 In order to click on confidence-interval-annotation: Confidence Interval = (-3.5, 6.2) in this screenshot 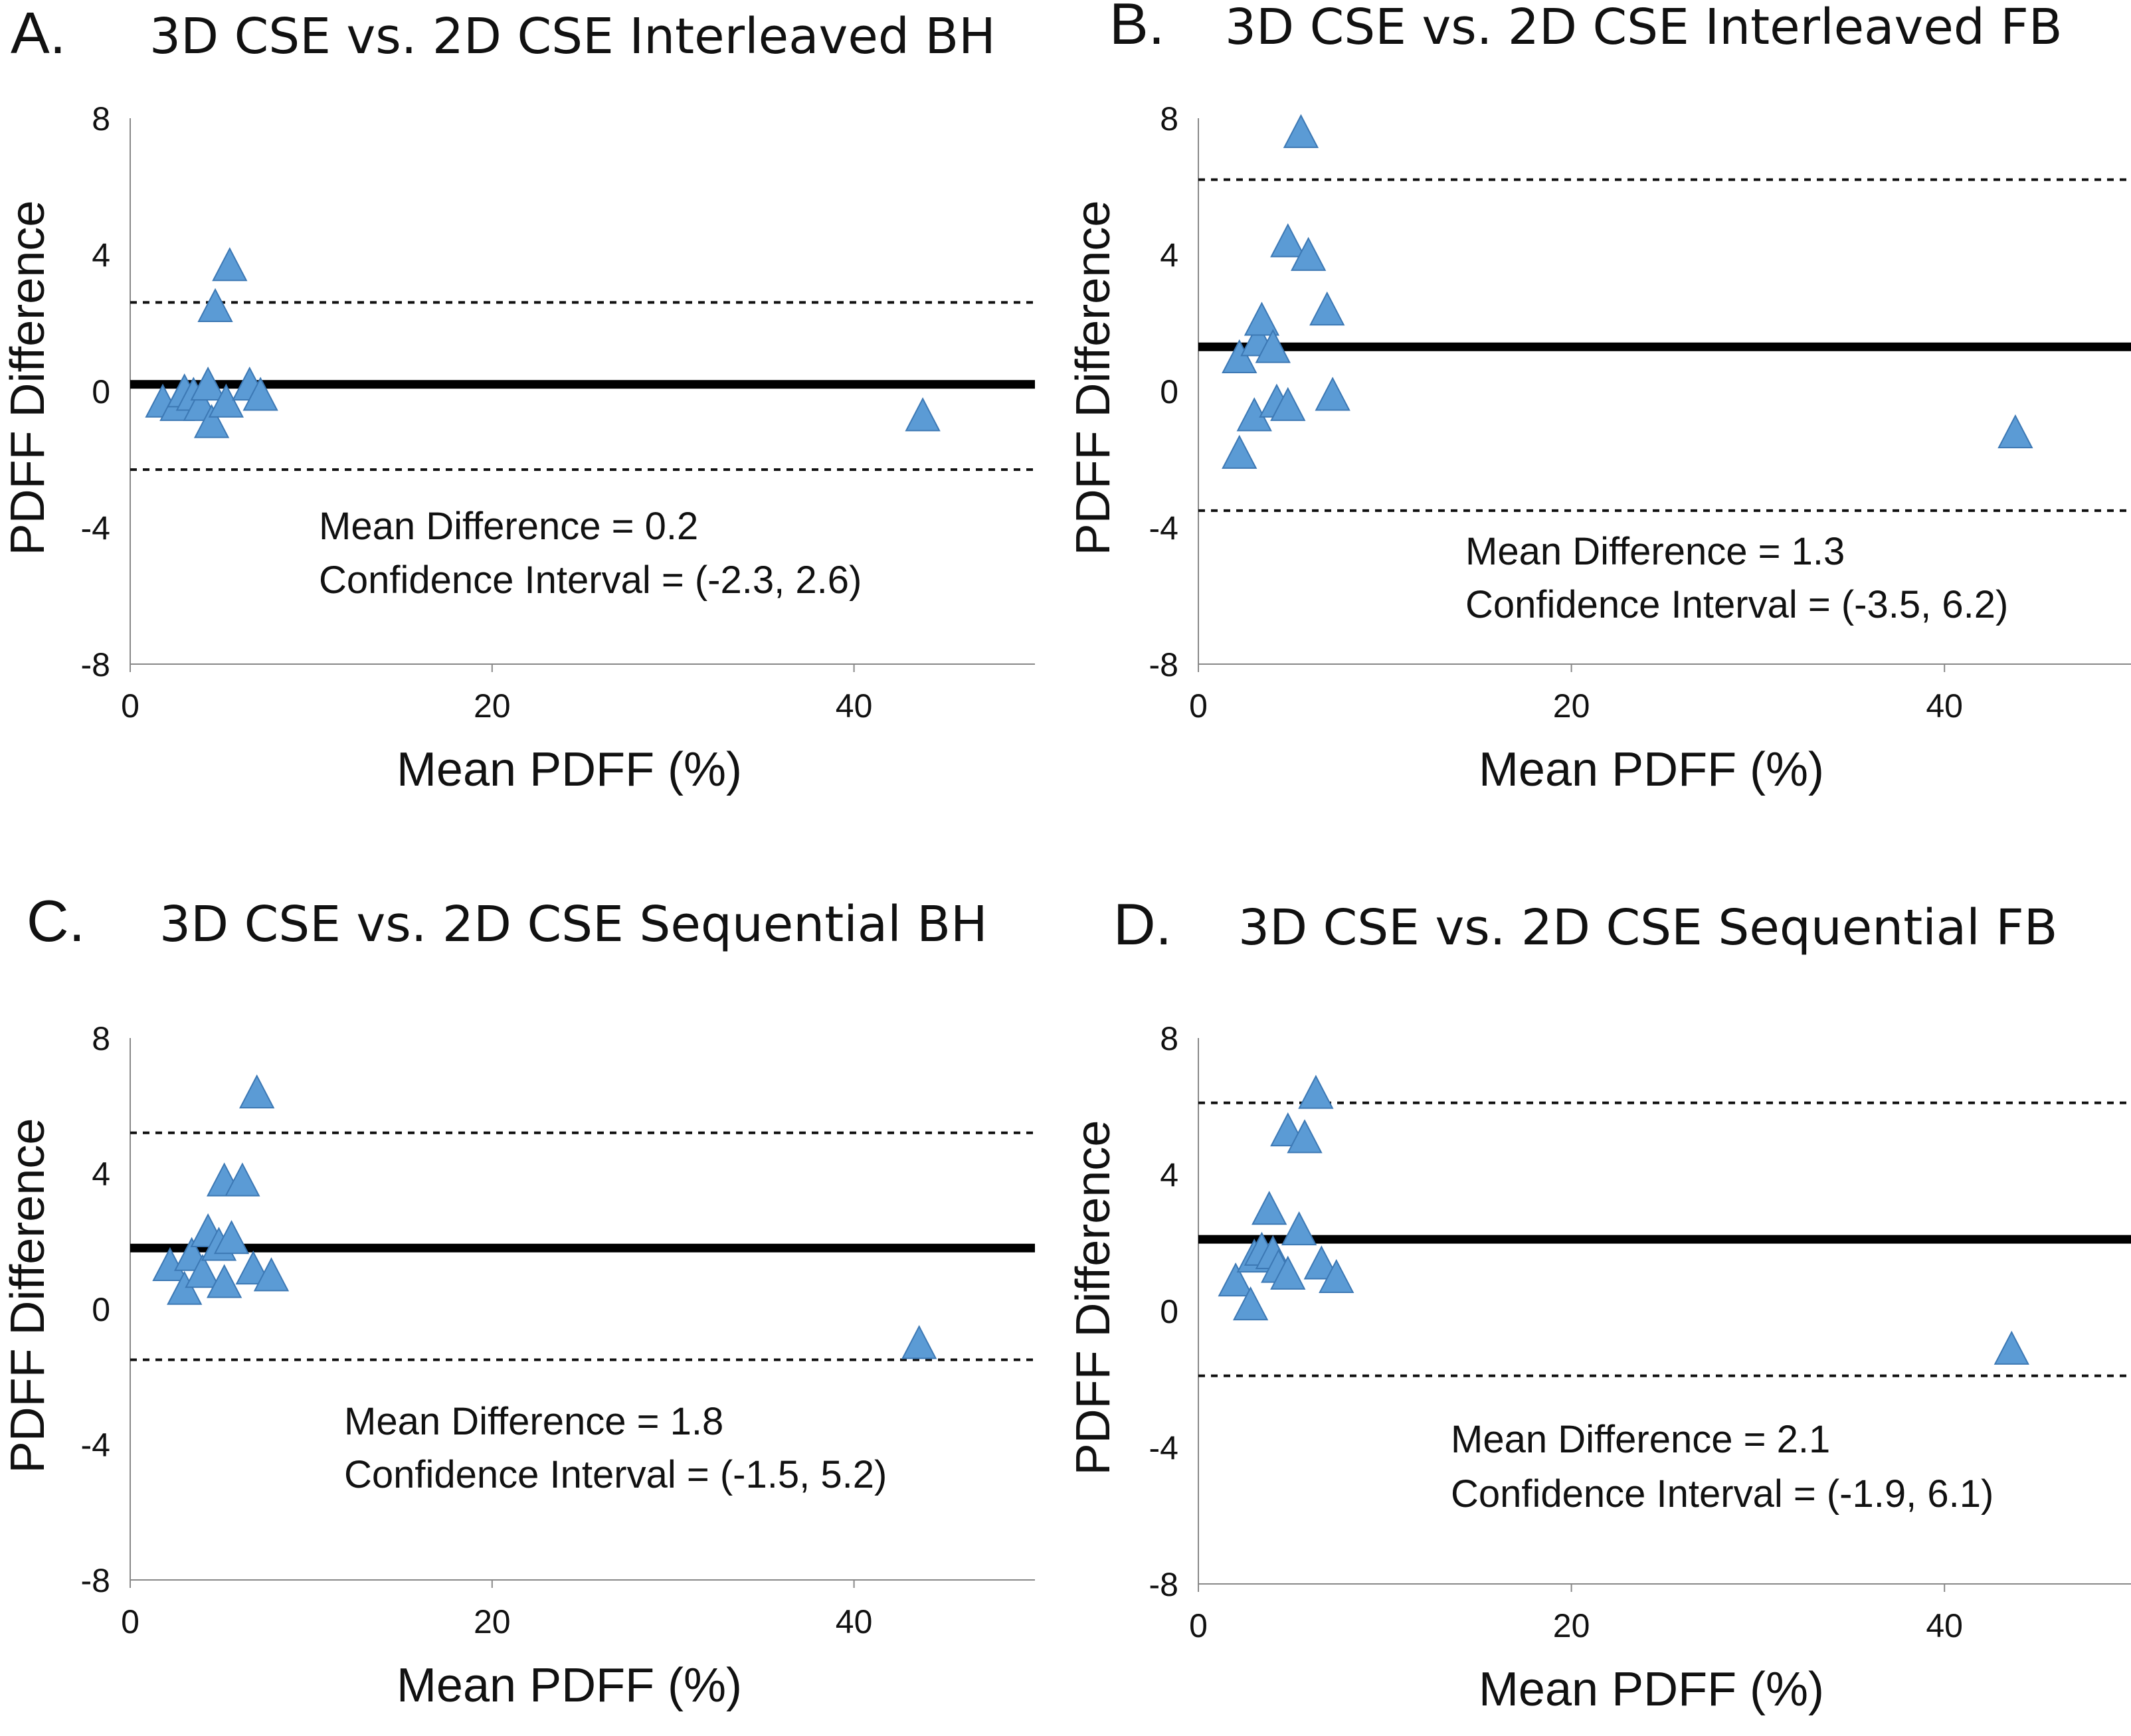, I will do `click(1736, 605)`.